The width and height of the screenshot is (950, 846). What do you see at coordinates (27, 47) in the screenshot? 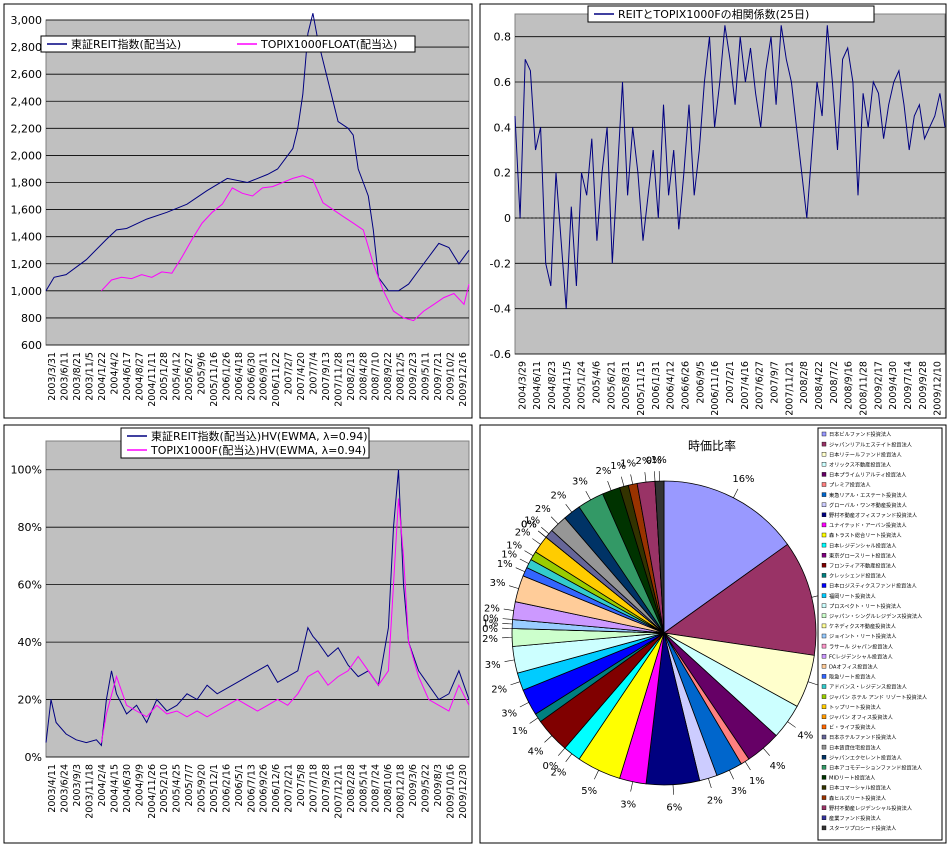
I see `y-tick-label: 2,800` at bounding box center [27, 47].